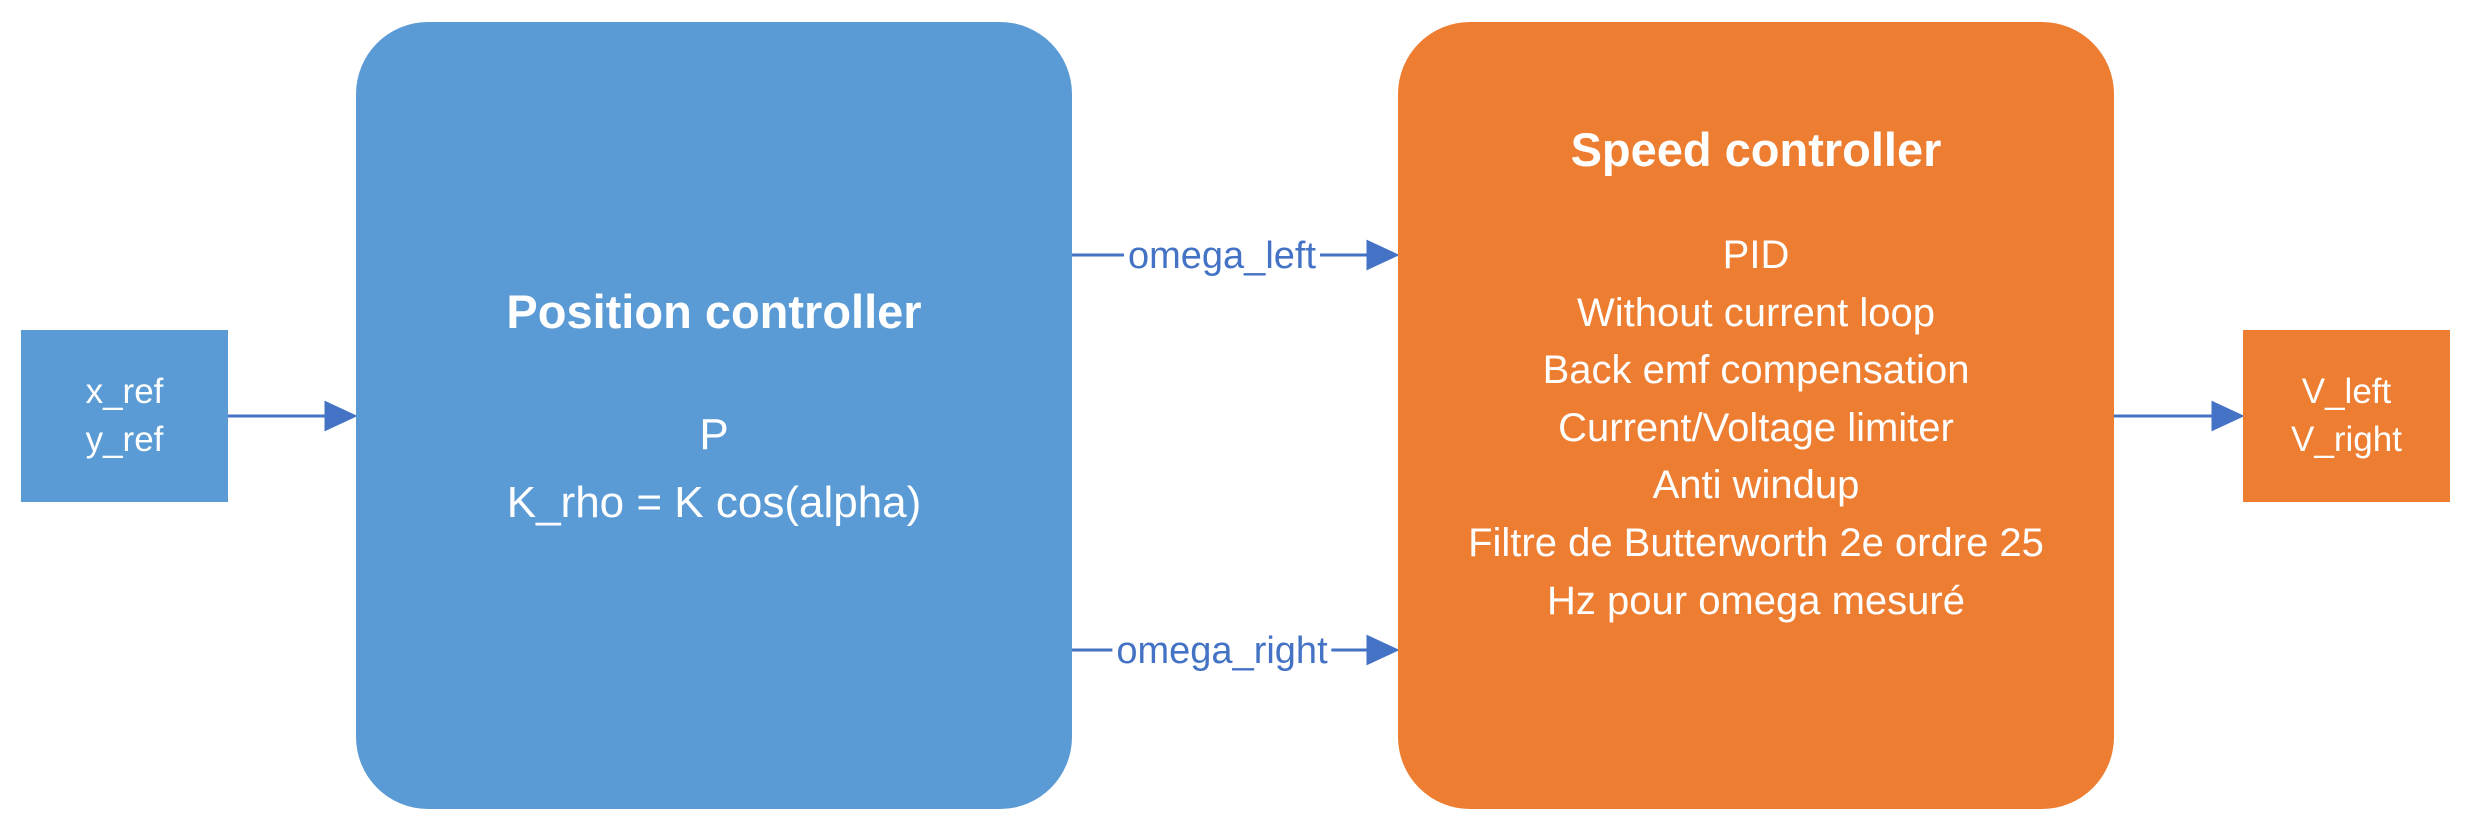 The height and width of the screenshot is (832, 2469). What do you see at coordinates (2346, 416) in the screenshot?
I see `output-voltage-box: V_left V_right` at bounding box center [2346, 416].